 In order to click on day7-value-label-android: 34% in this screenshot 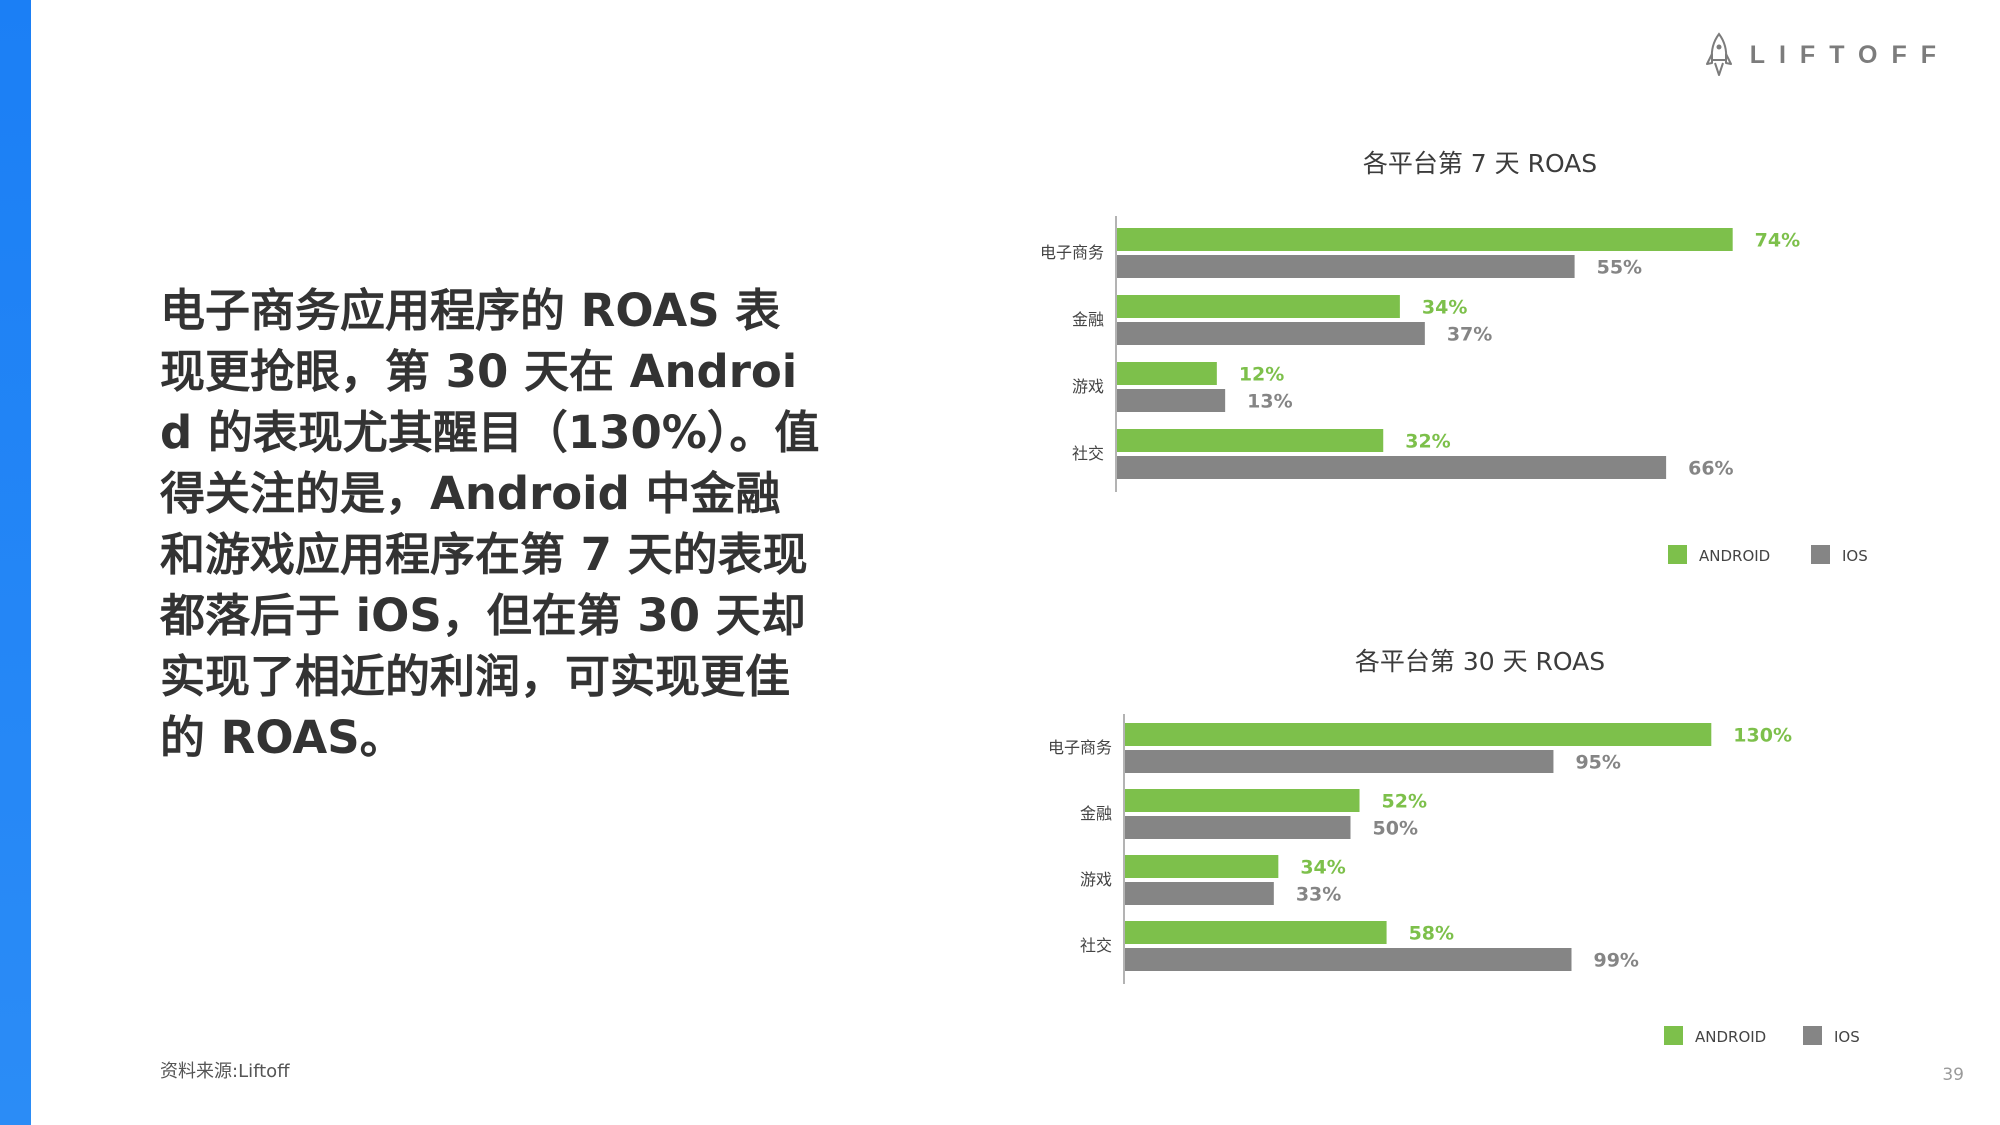, I will do `click(1444, 308)`.